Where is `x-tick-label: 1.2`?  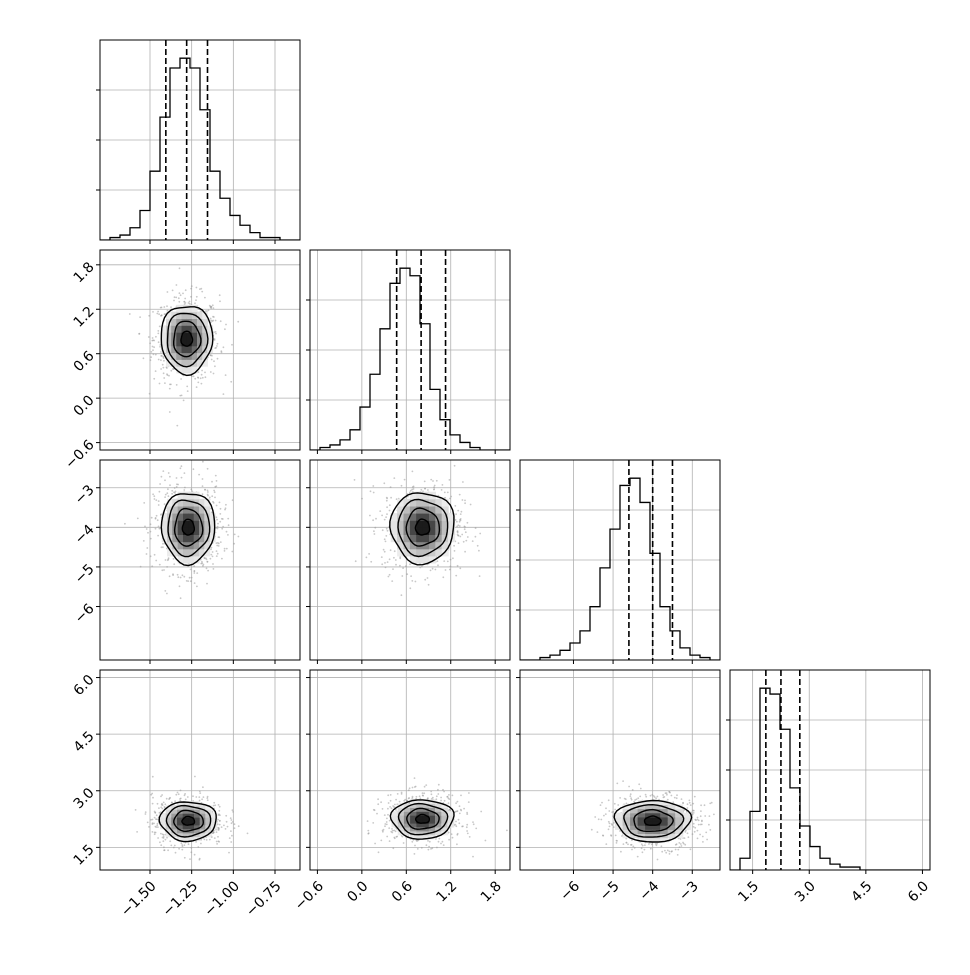 x-tick-label: 1.2 is located at coordinates (446, 891).